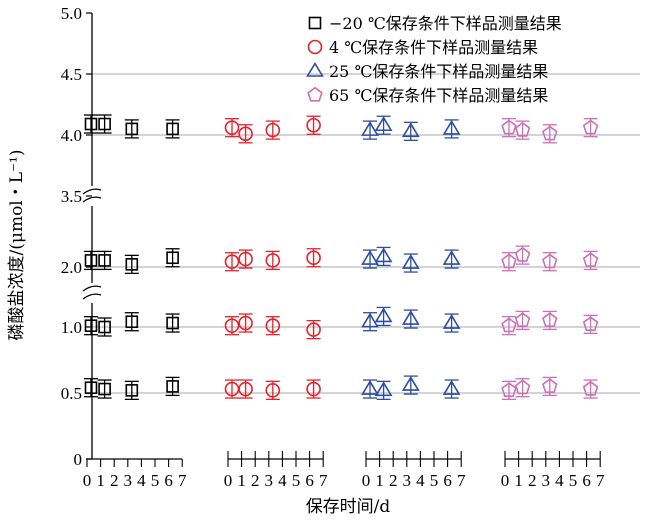 Image resolution: width=650 pixels, height=520 pixels. I want to click on legend-label: 65 ℃保存条件下样品测量结果, so click(438, 95).